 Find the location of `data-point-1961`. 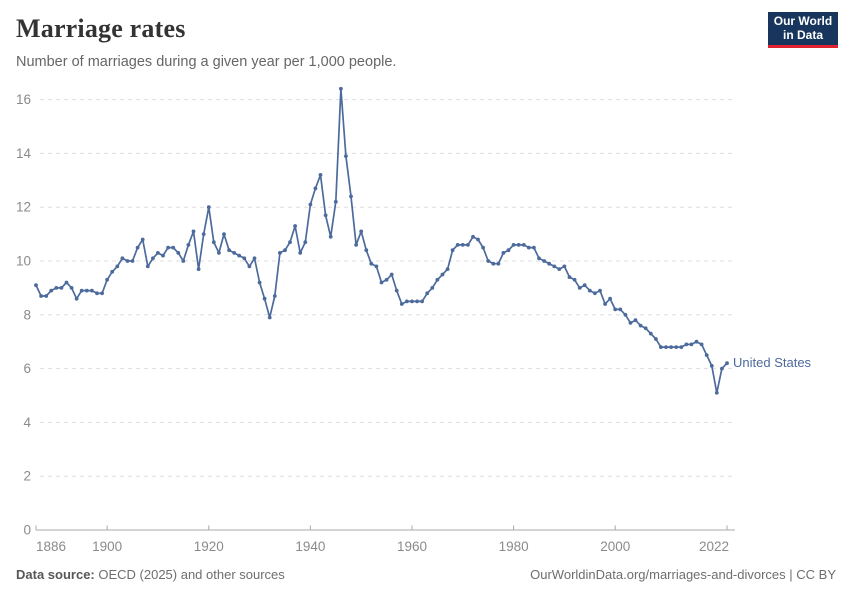

data-point-1961 is located at coordinates (417, 301).